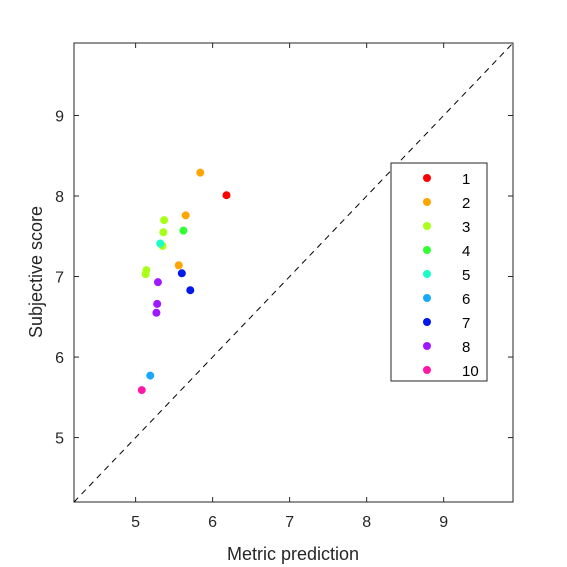 The image size is (567, 567). I want to click on y-tick-label: 5, so click(59, 439).